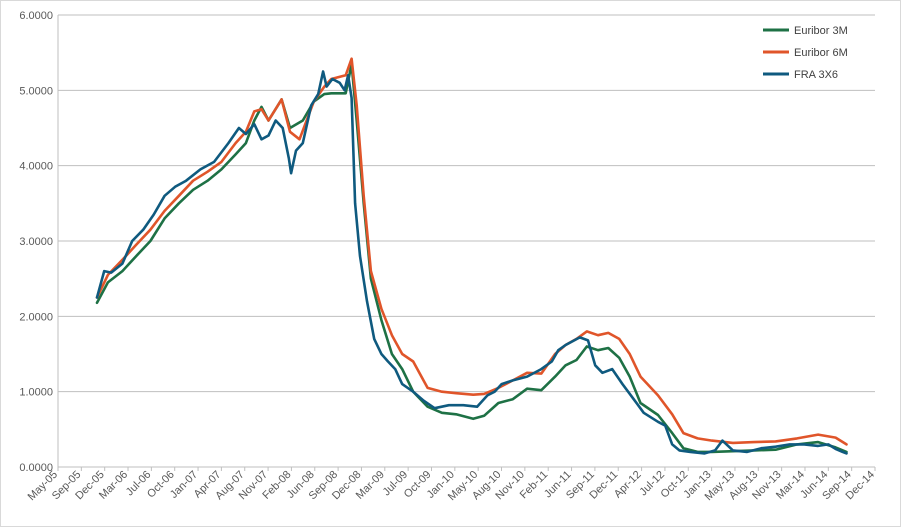 Image resolution: width=901 pixels, height=527 pixels. I want to click on legend-label: Euribor 6M, so click(821, 53).